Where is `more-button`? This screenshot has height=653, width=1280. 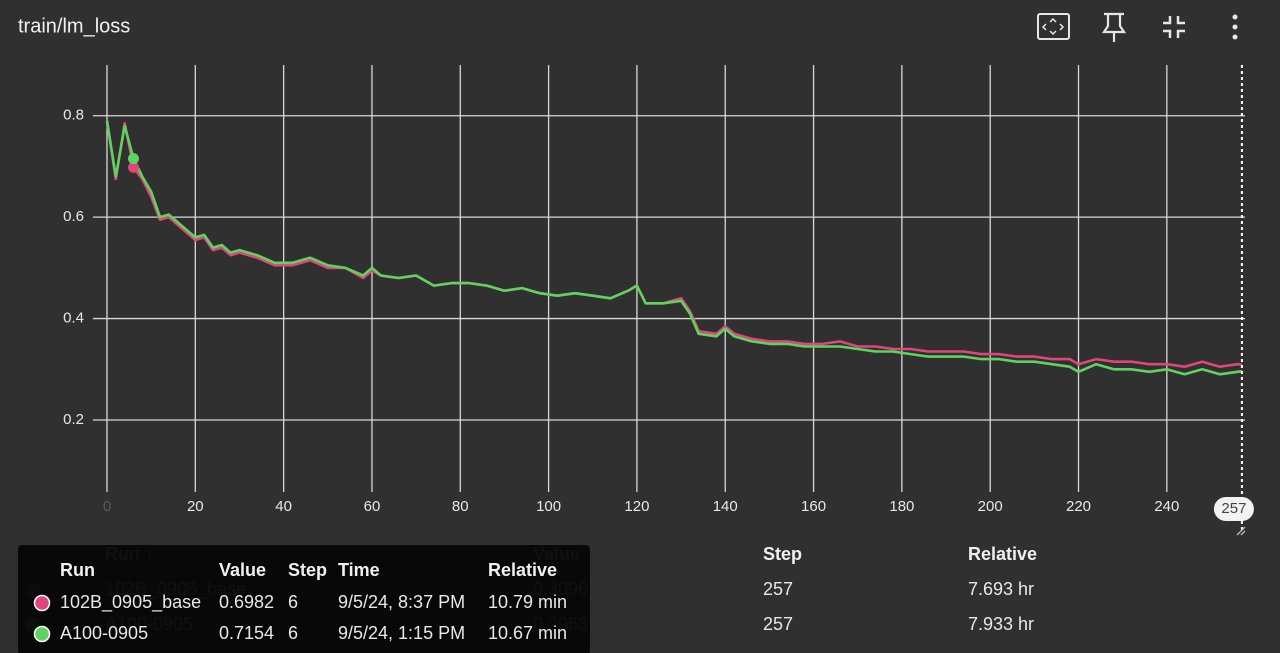
more-button is located at coordinates (1235, 27).